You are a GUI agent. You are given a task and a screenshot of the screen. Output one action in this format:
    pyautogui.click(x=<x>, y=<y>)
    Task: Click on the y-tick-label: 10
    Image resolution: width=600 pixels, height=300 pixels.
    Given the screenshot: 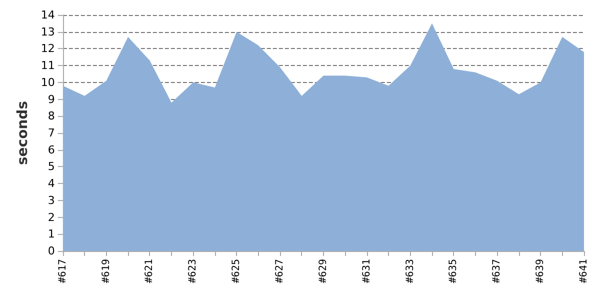 What is the action you would take?
    pyautogui.click(x=47, y=82)
    